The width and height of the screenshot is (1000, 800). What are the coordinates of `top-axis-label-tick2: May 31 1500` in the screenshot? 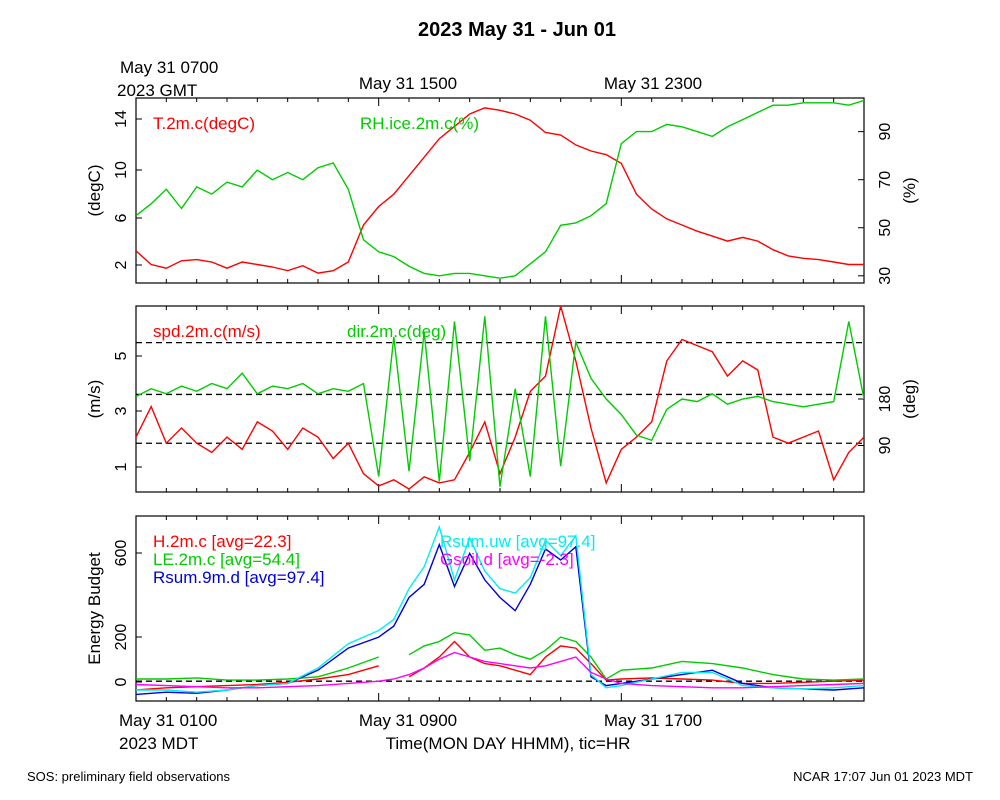 It's located at (408, 83).